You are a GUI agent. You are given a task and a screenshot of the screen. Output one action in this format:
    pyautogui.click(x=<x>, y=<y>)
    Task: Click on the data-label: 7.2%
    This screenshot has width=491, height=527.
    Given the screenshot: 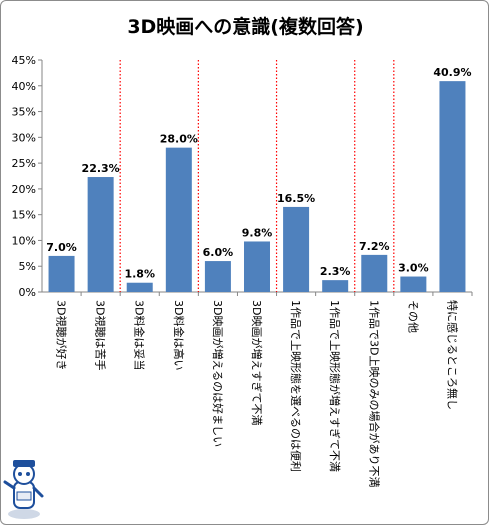 What is the action you would take?
    pyautogui.click(x=374, y=246)
    